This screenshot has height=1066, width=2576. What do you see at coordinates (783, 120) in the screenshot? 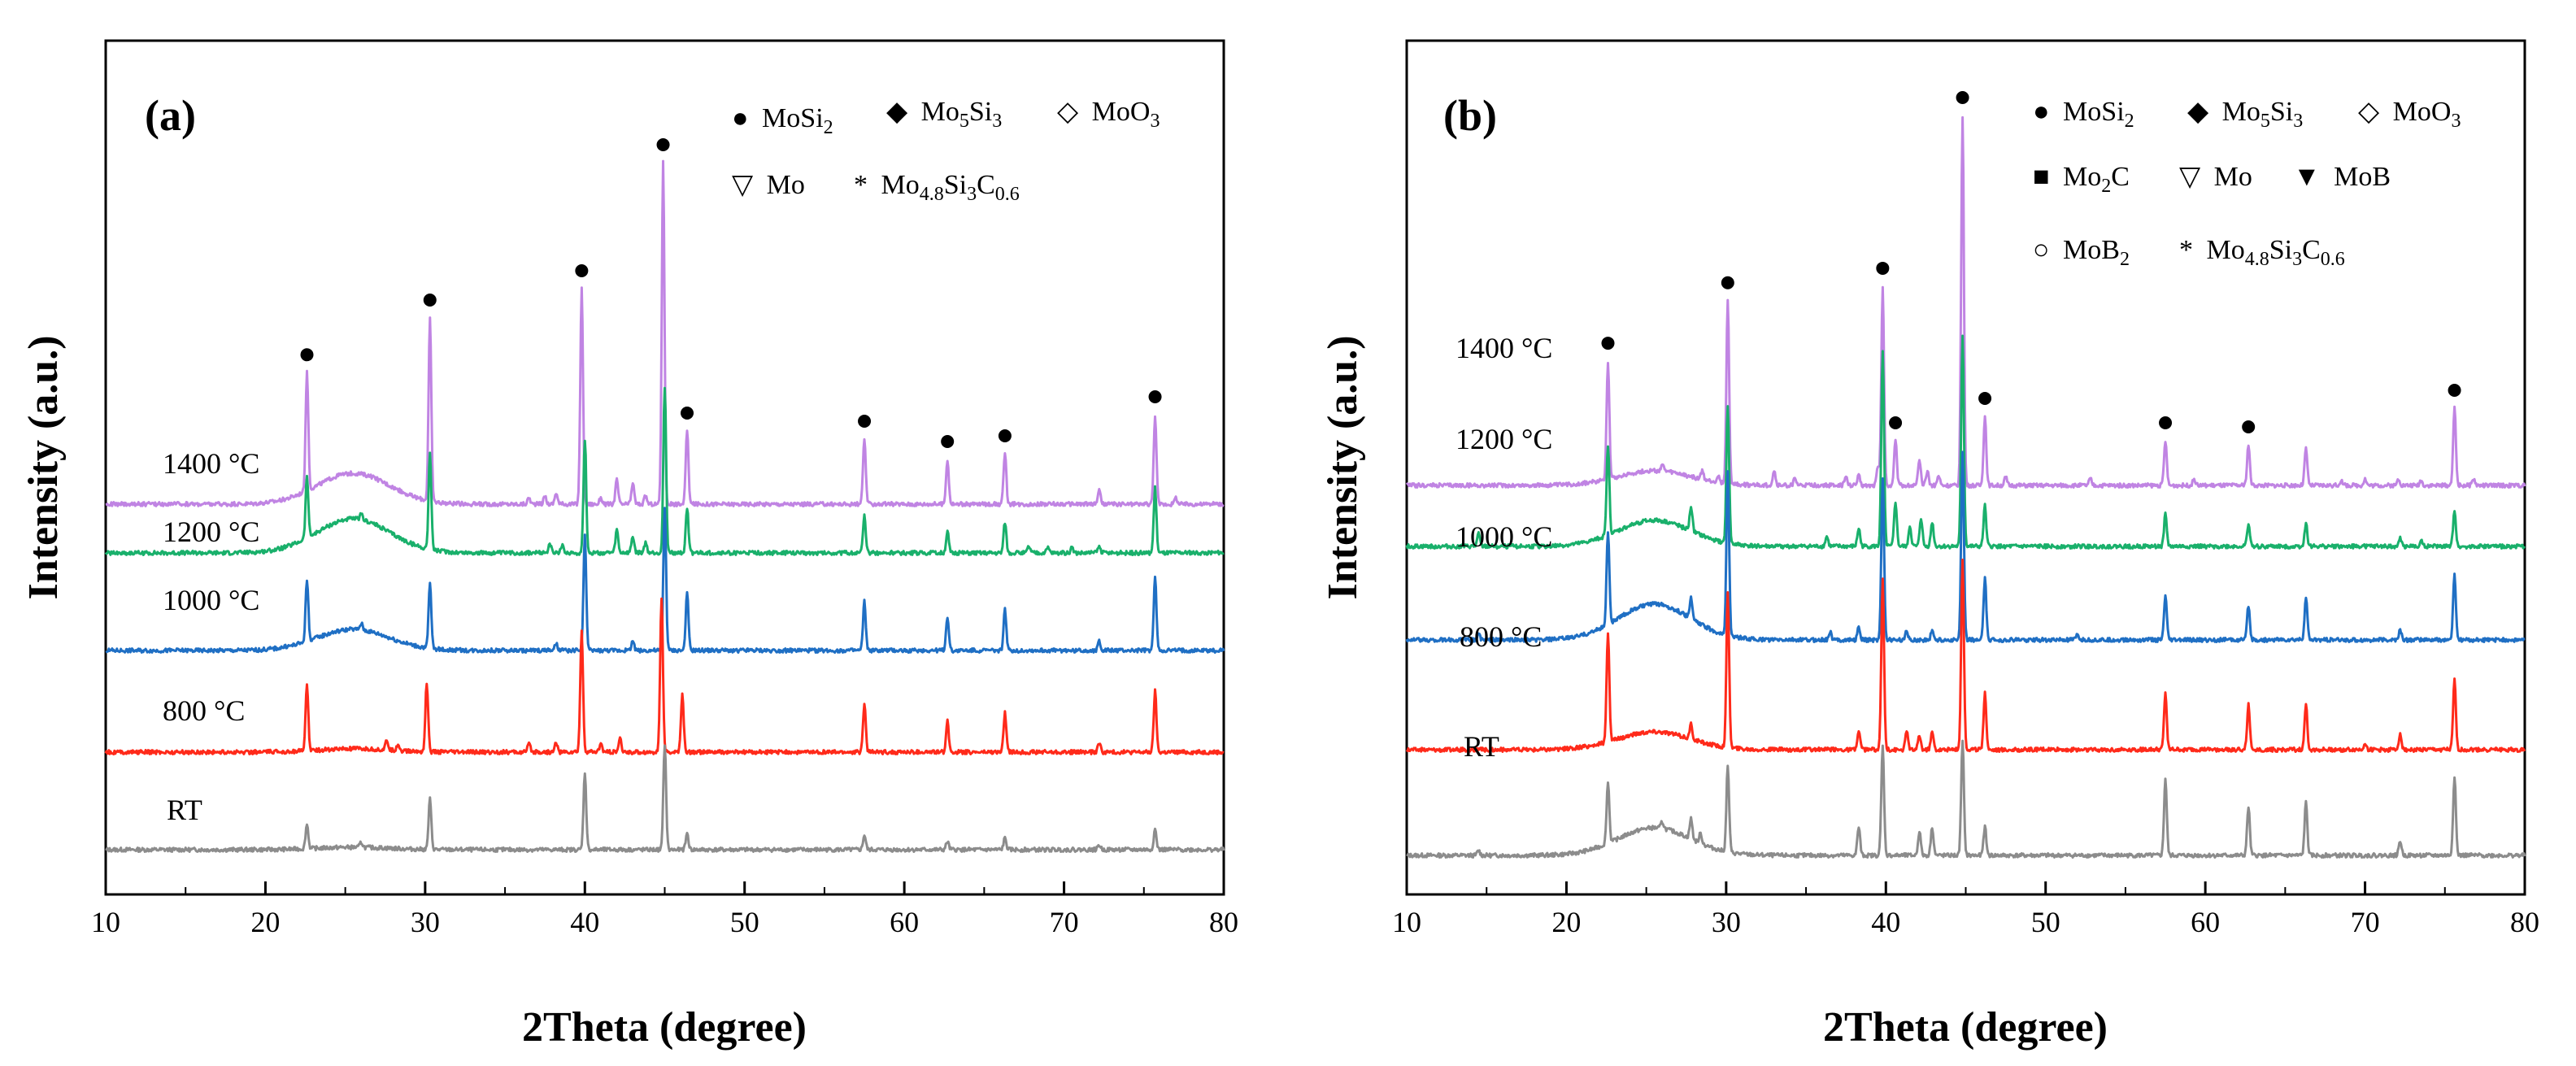
I see `legend-a-mosi2: ● MoSi2` at bounding box center [783, 120].